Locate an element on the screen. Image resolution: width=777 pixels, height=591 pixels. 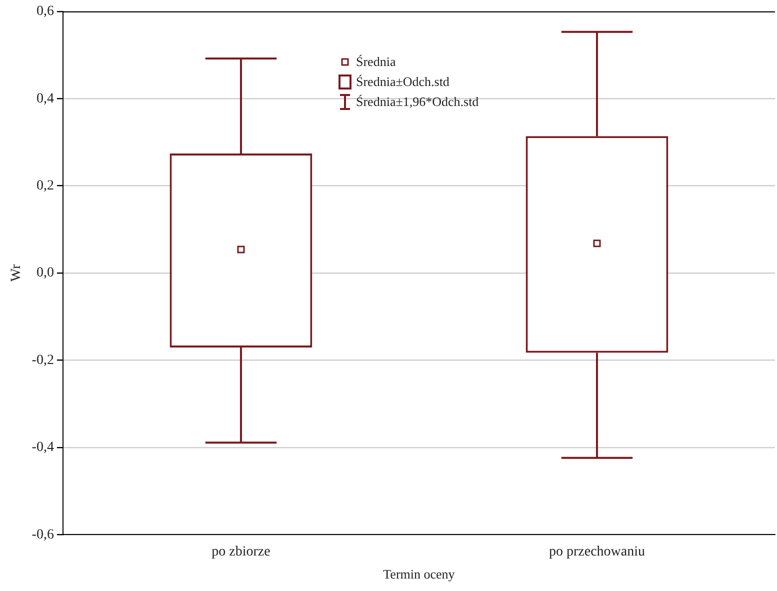
annotation: Średnia±Odch.std is located at coordinates (403, 82).